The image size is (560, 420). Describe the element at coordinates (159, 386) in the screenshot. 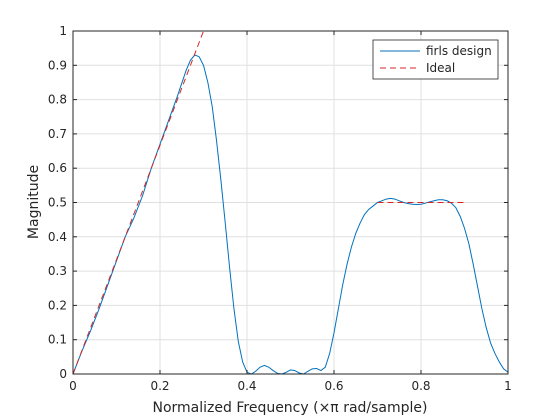

I see `x-tick-label: 0.2` at that location.